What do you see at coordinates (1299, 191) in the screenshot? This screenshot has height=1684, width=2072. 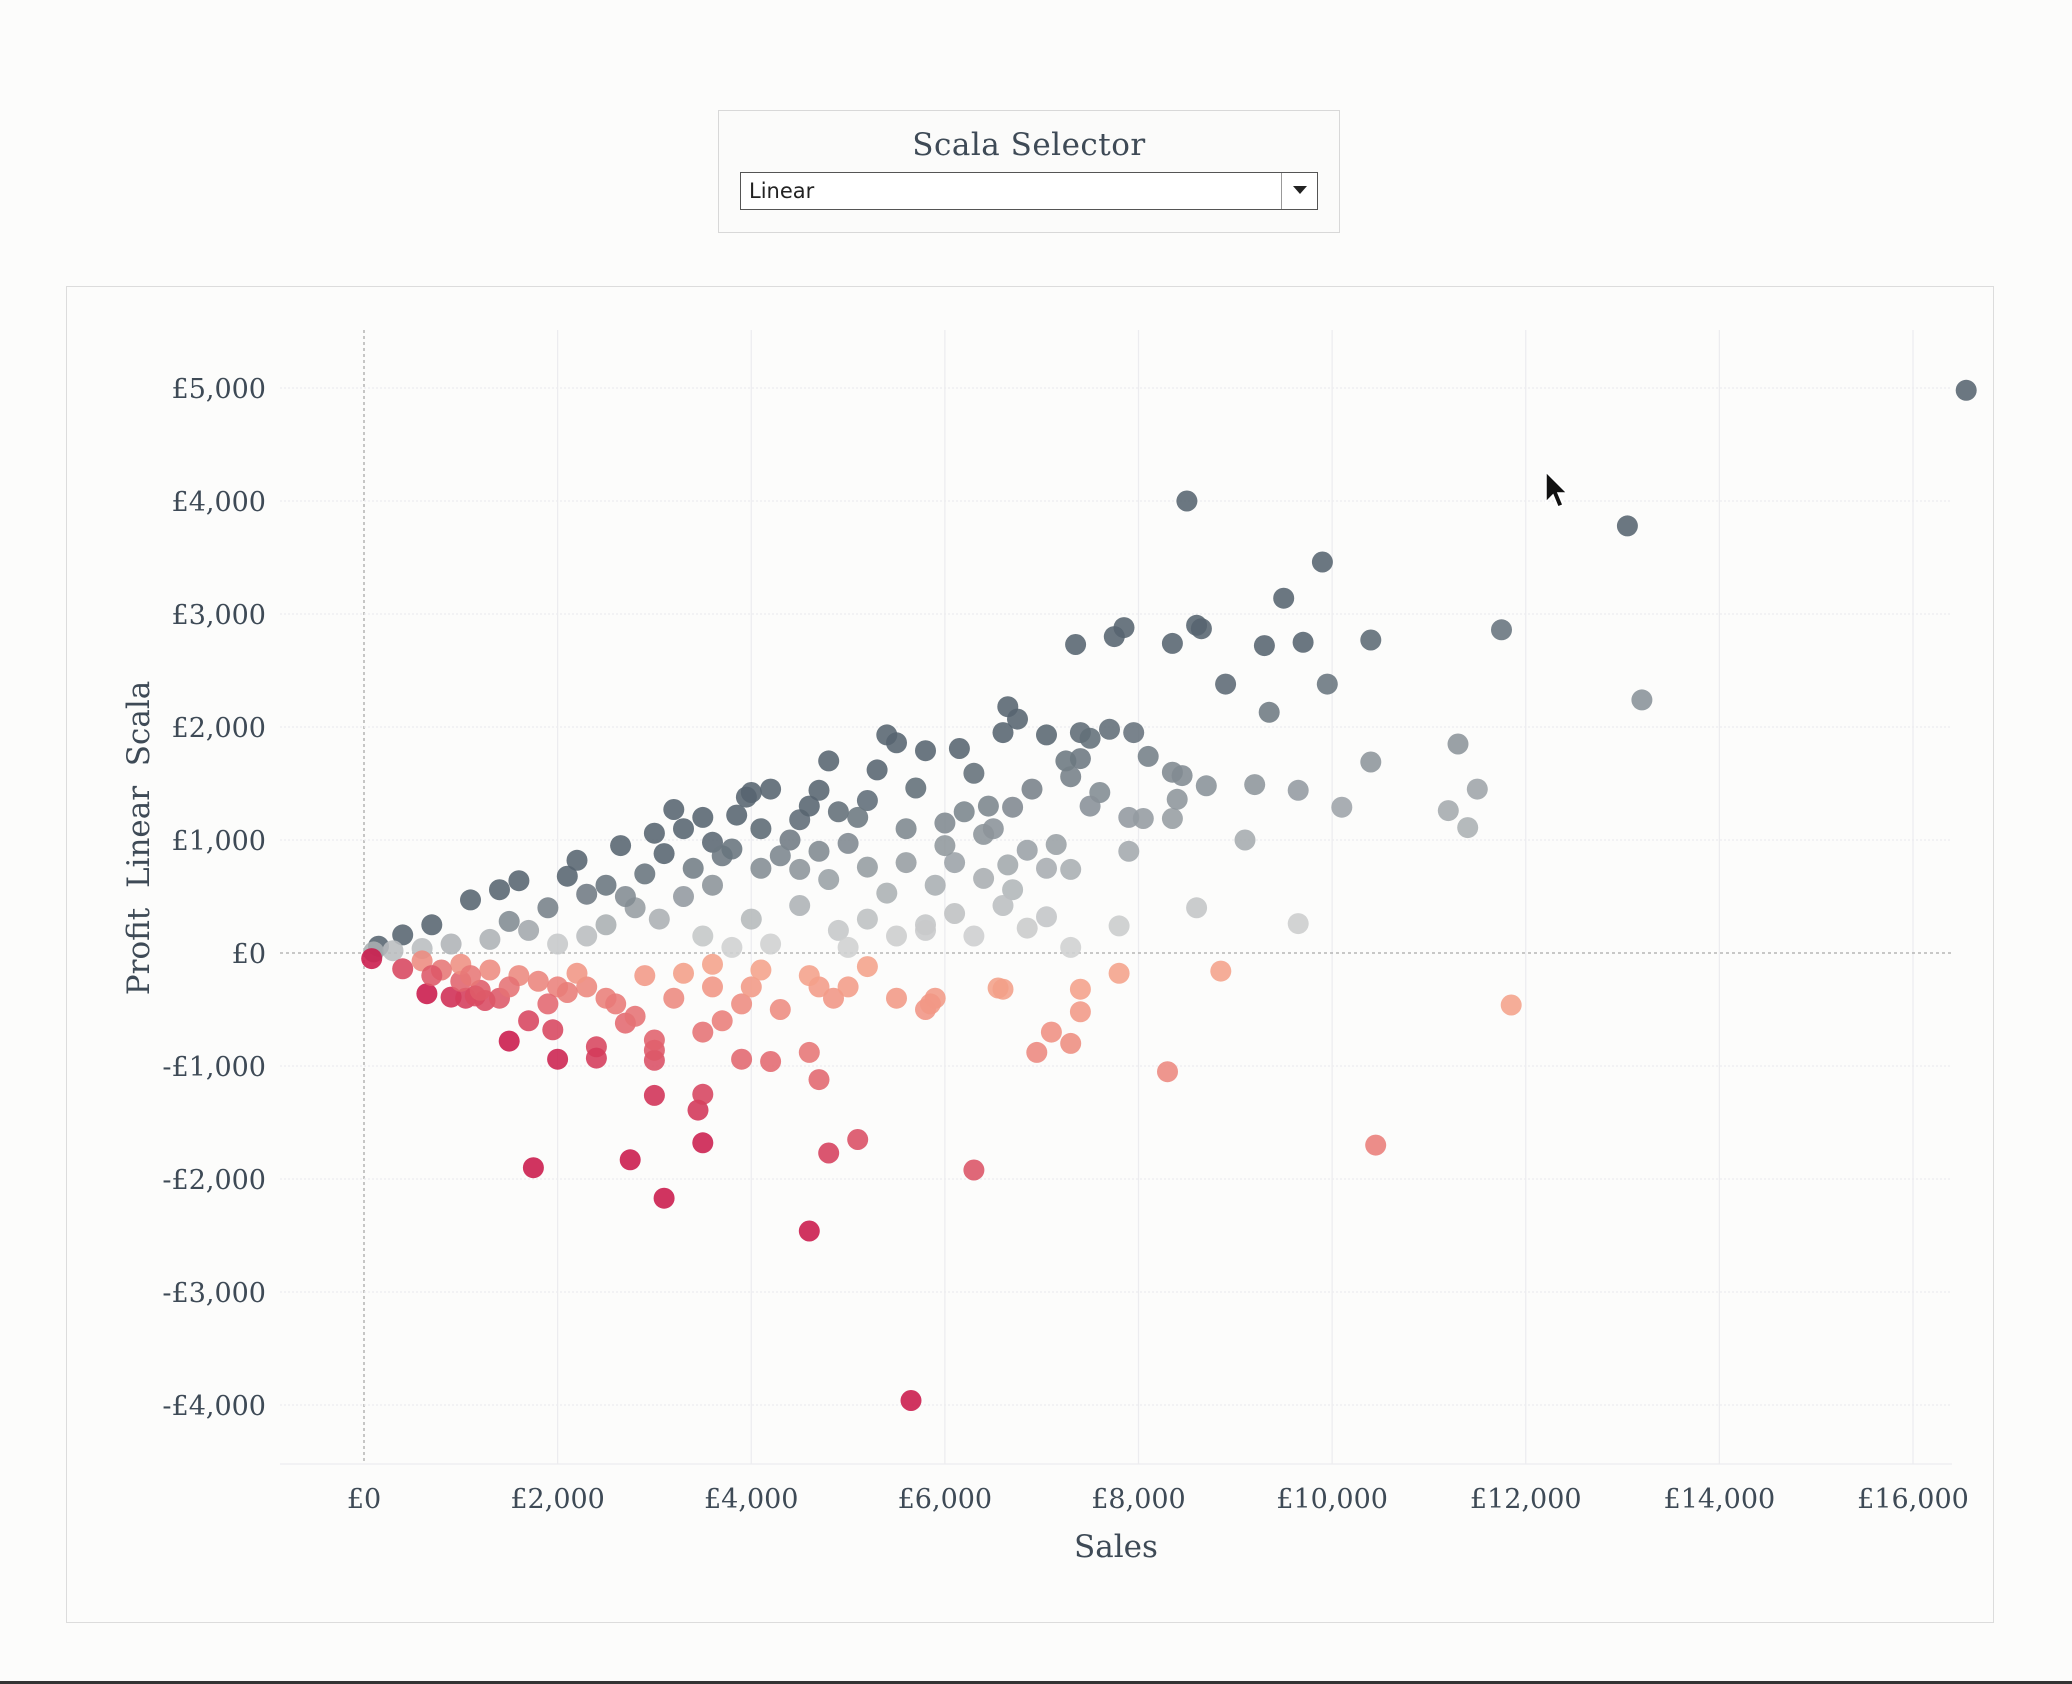 I see `chevron-down-icon` at bounding box center [1299, 191].